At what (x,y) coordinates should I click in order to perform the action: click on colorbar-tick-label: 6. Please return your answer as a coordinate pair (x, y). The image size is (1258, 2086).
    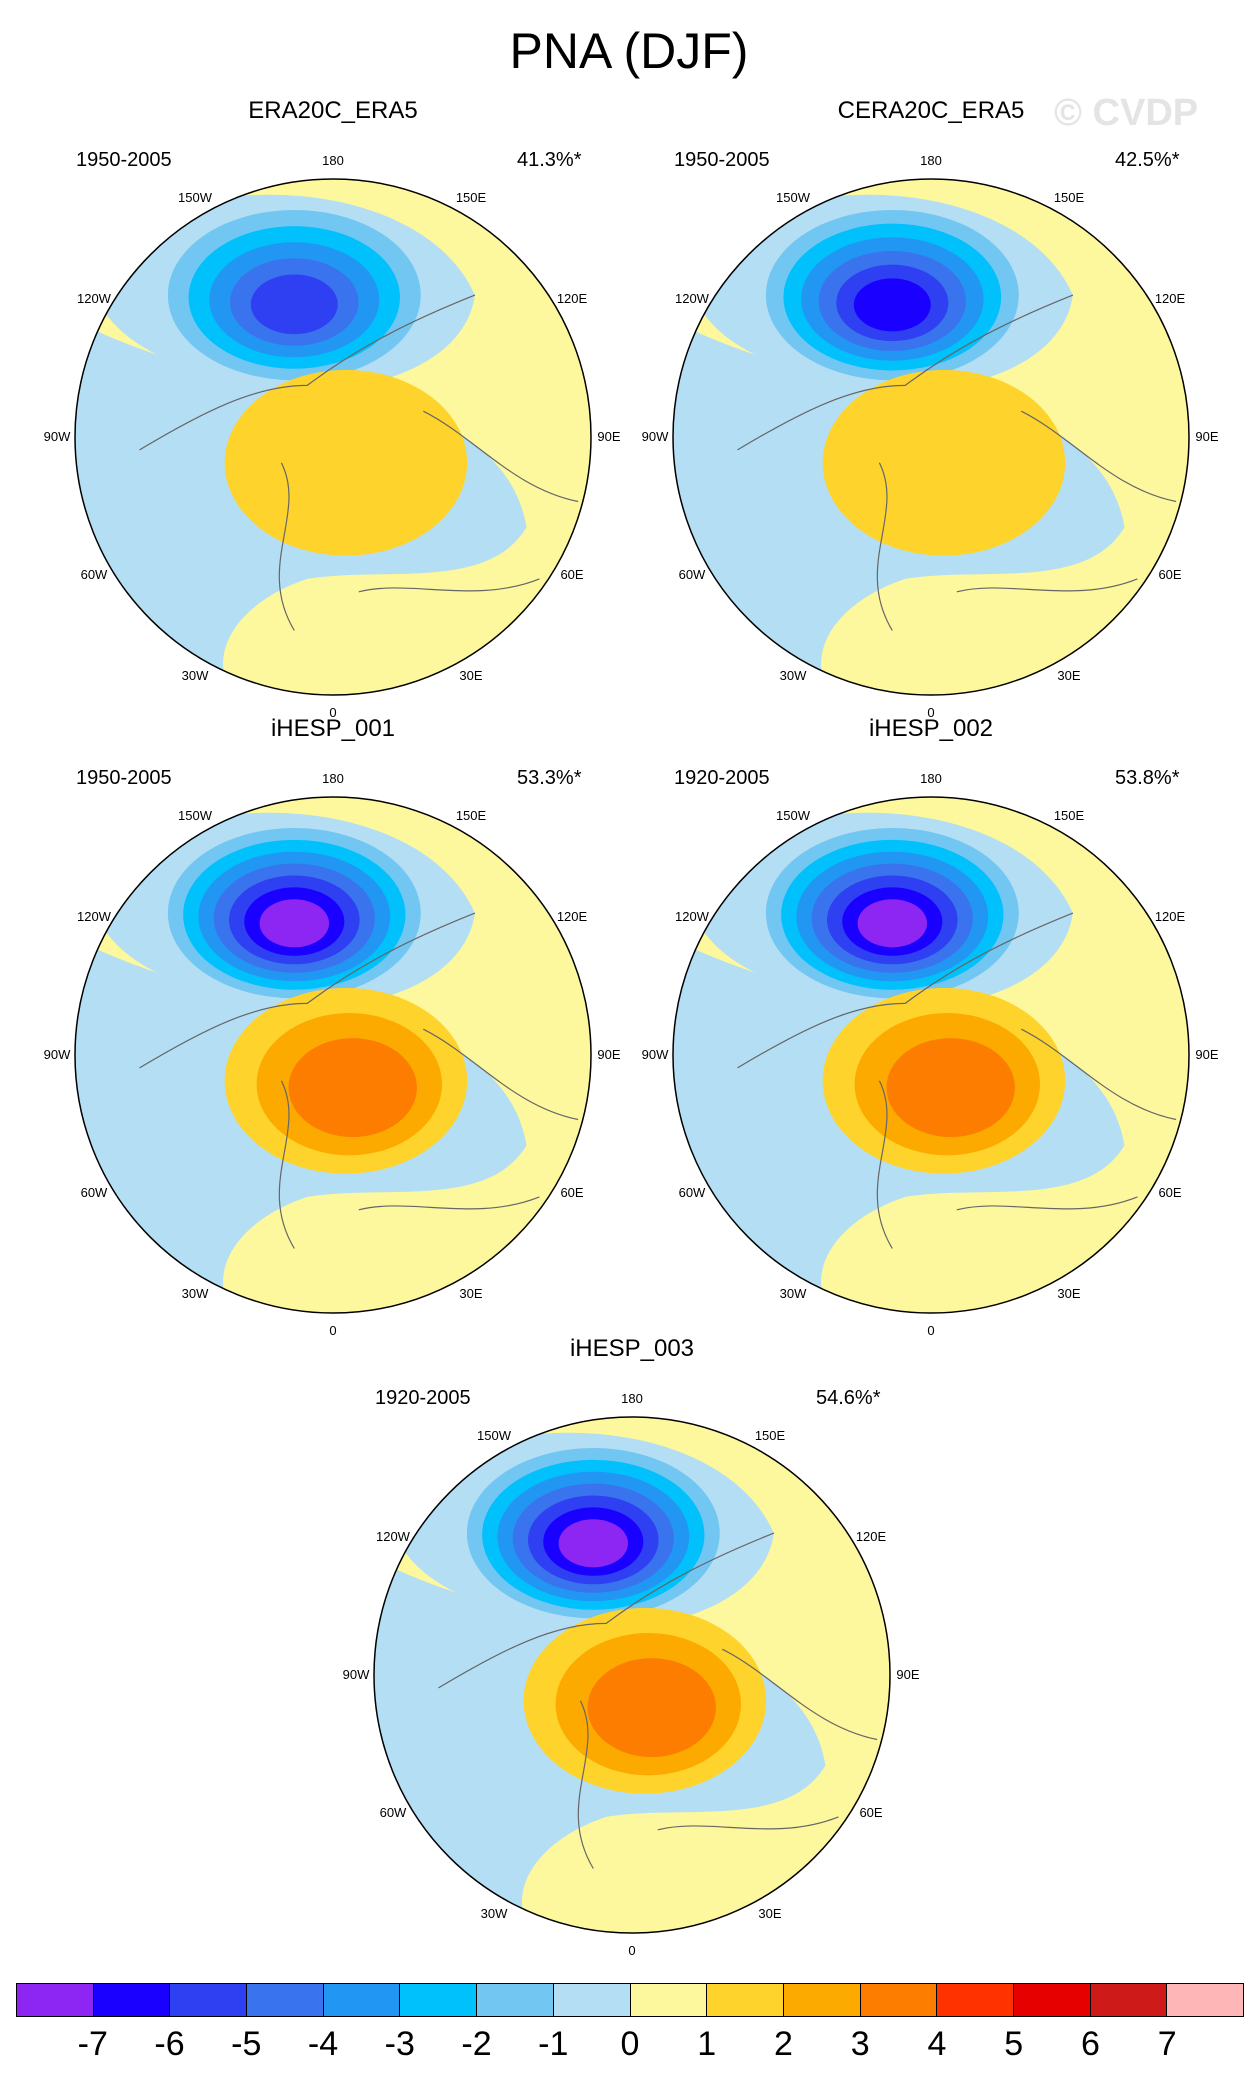
    Looking at the image, I should click on (1090, 2044).